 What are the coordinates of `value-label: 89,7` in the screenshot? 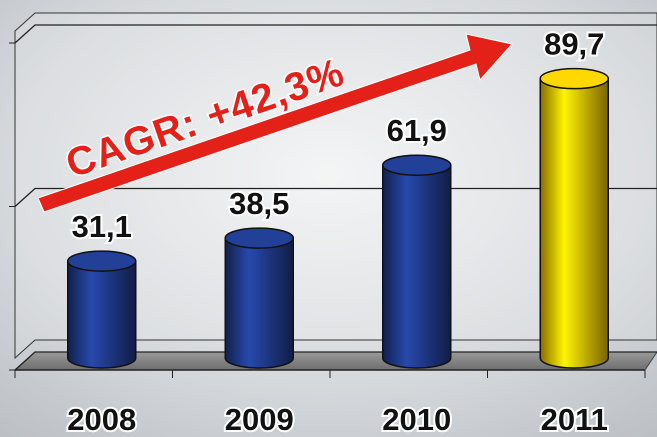 It's located at (574, 44).